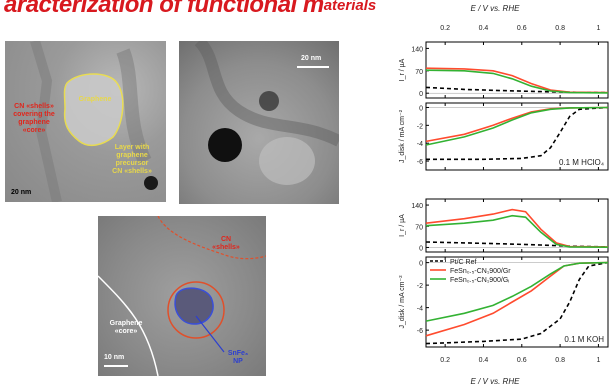 Image resolution: width=611 pixels, height=385 pixels. I want to click on tem-image-c-drawing, so click(182, 296).